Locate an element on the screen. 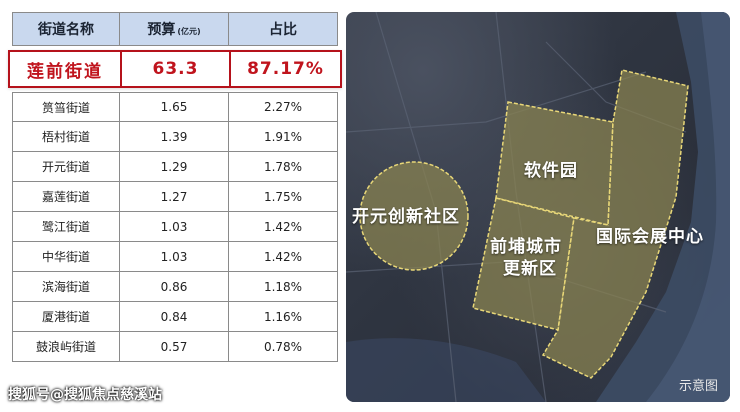  table-row: 鼓浪屿街道 0.57 0.78% is located at coordinates (175, 347).